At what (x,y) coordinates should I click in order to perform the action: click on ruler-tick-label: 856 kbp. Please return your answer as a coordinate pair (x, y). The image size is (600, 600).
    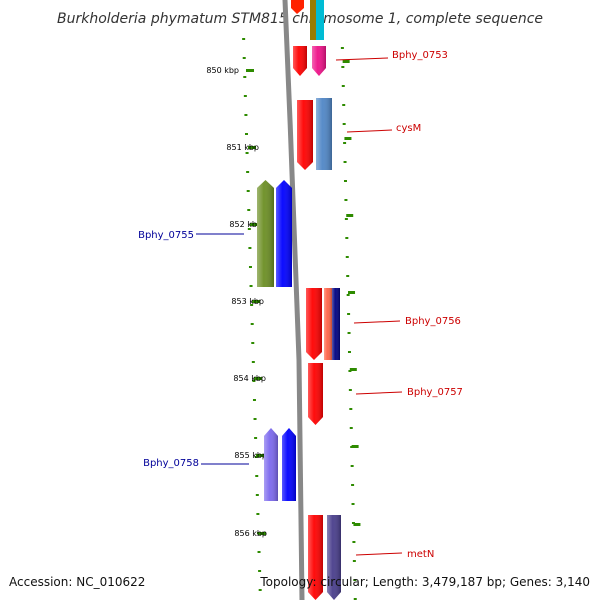
    Looking at the image, I should click on (250, 533).